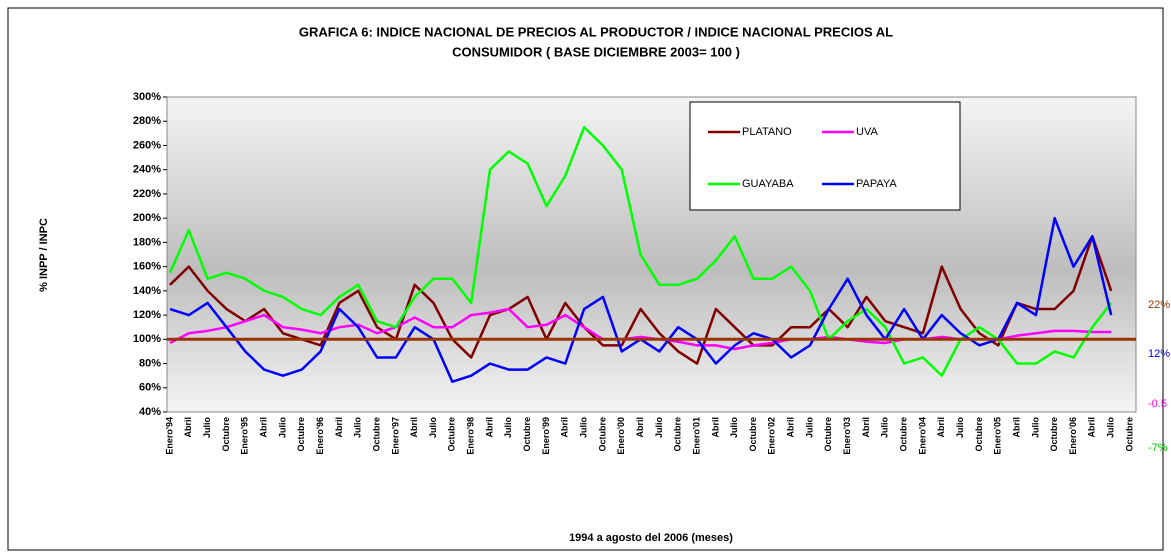 The image size is (1171, 559). Describe the element at coordinates (147, 218) in the screenshot. I see `y-tick-label: 200%` at that location.